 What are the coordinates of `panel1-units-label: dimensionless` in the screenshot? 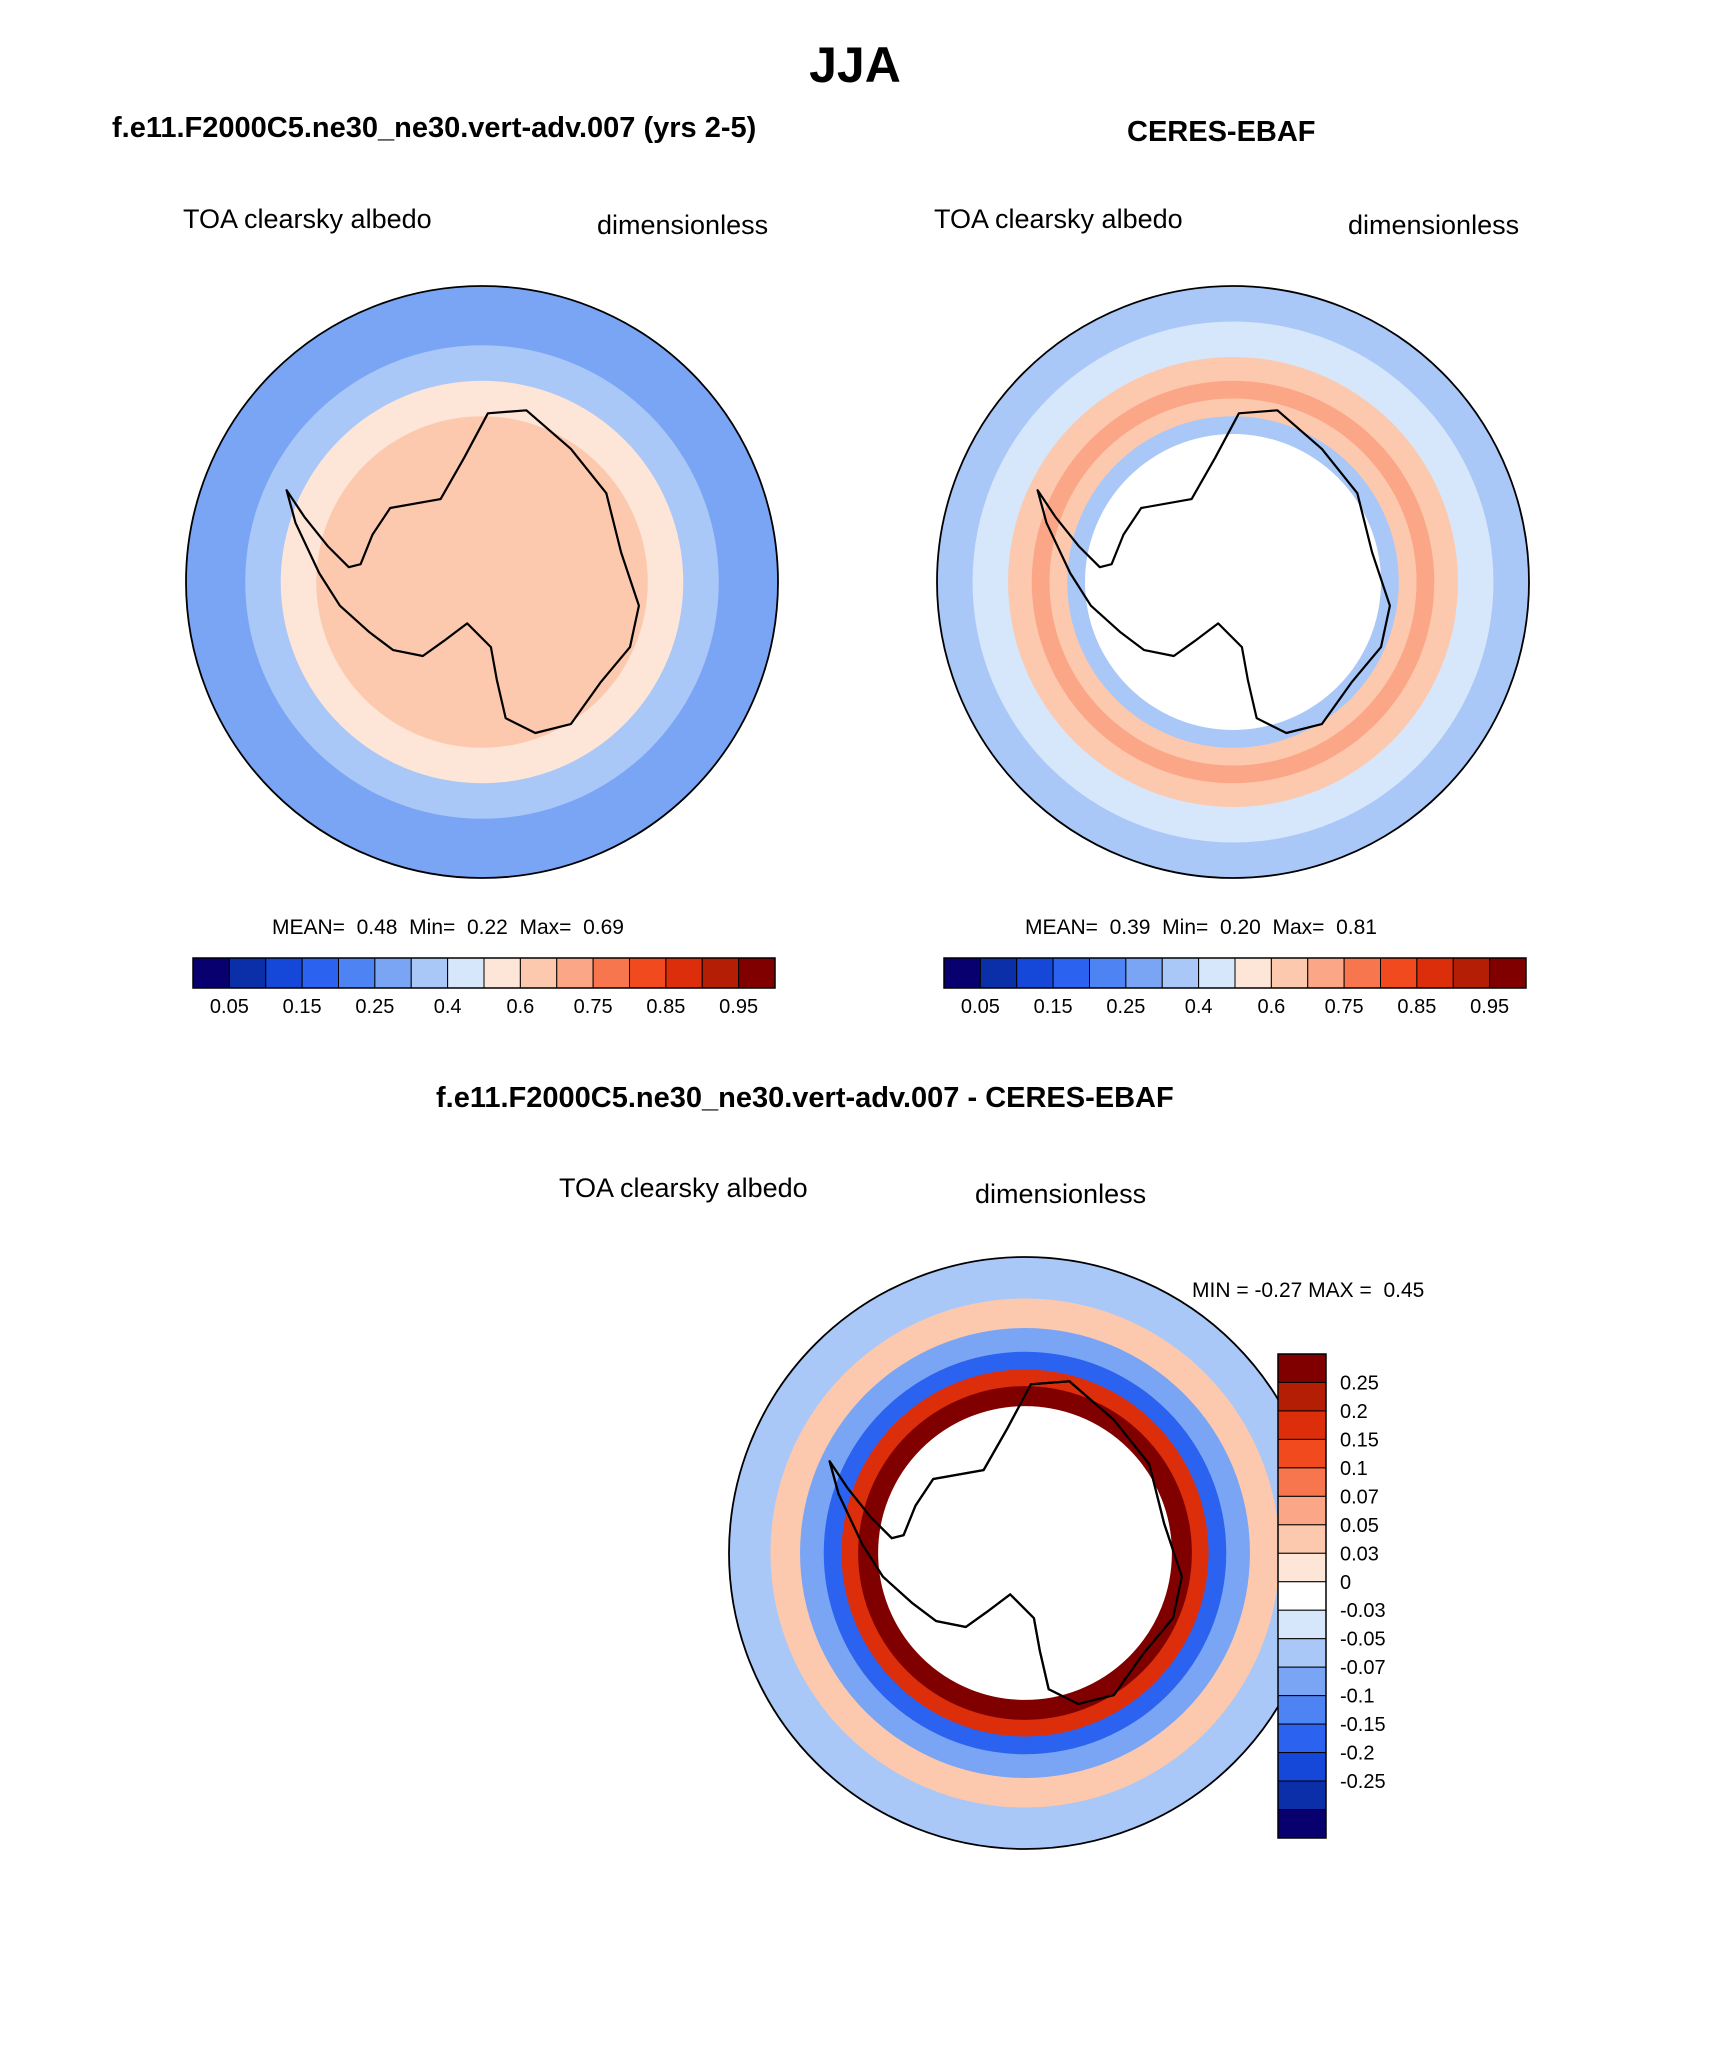 It's located at (683, 225).